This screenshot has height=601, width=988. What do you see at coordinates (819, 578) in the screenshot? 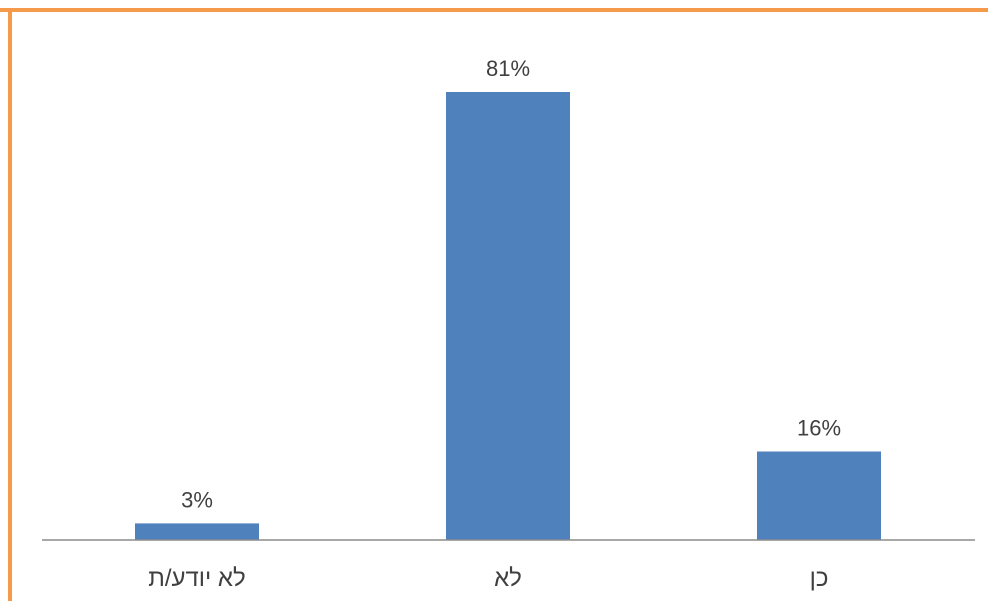
I see `category-label-3: כן` at bounding box center [819, 578].